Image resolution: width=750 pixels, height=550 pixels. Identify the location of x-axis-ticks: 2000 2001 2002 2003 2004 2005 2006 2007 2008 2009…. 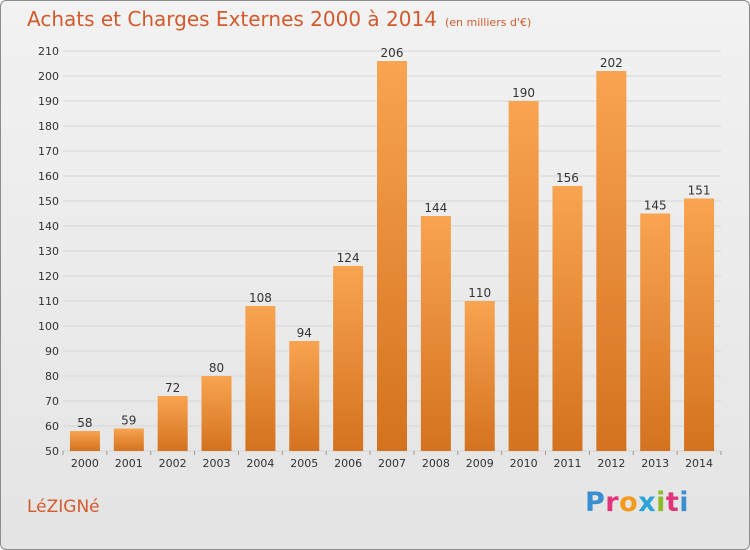
(392, 460).